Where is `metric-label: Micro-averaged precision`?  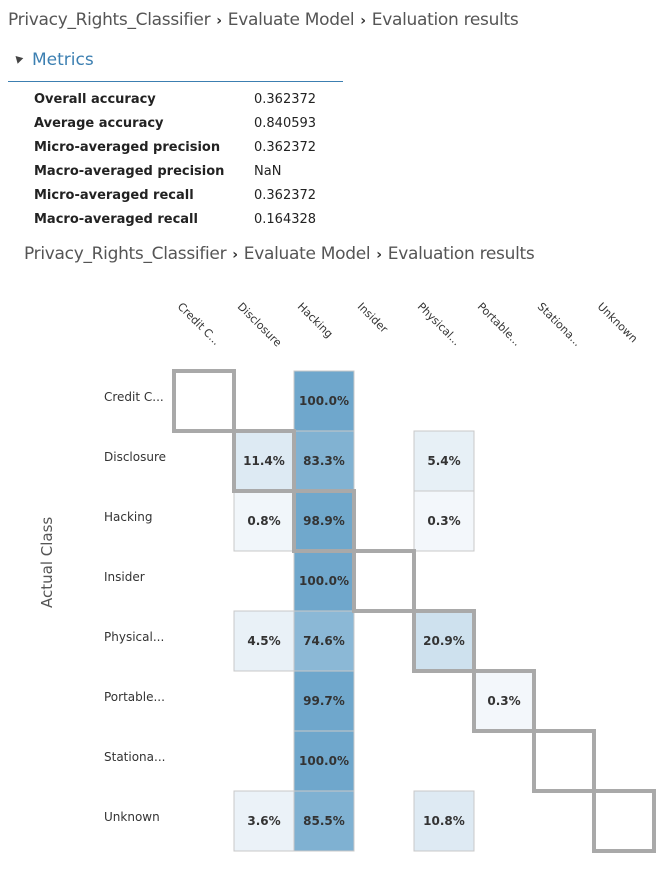
metric-label: Micro-averaged precision is located at coordinates (127, 147).